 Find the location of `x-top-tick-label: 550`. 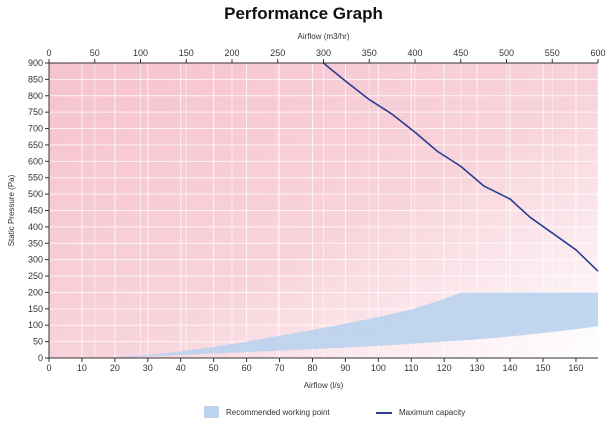

x-top-tick-label: 550 is located at coordinates (552, 53).